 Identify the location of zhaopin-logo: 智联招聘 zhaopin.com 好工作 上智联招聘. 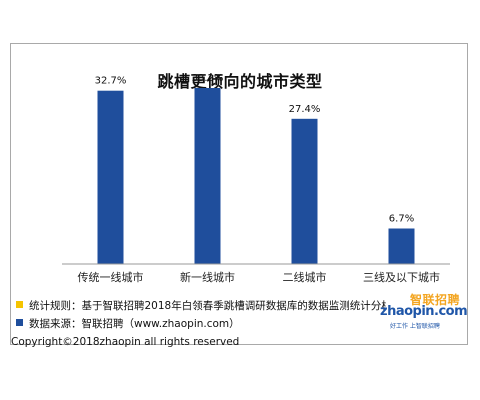
(424, 311).